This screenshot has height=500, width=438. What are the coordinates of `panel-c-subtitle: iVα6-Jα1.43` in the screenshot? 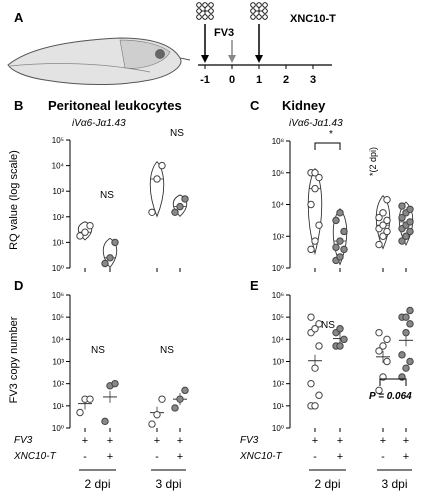 It's located at (316, 123).